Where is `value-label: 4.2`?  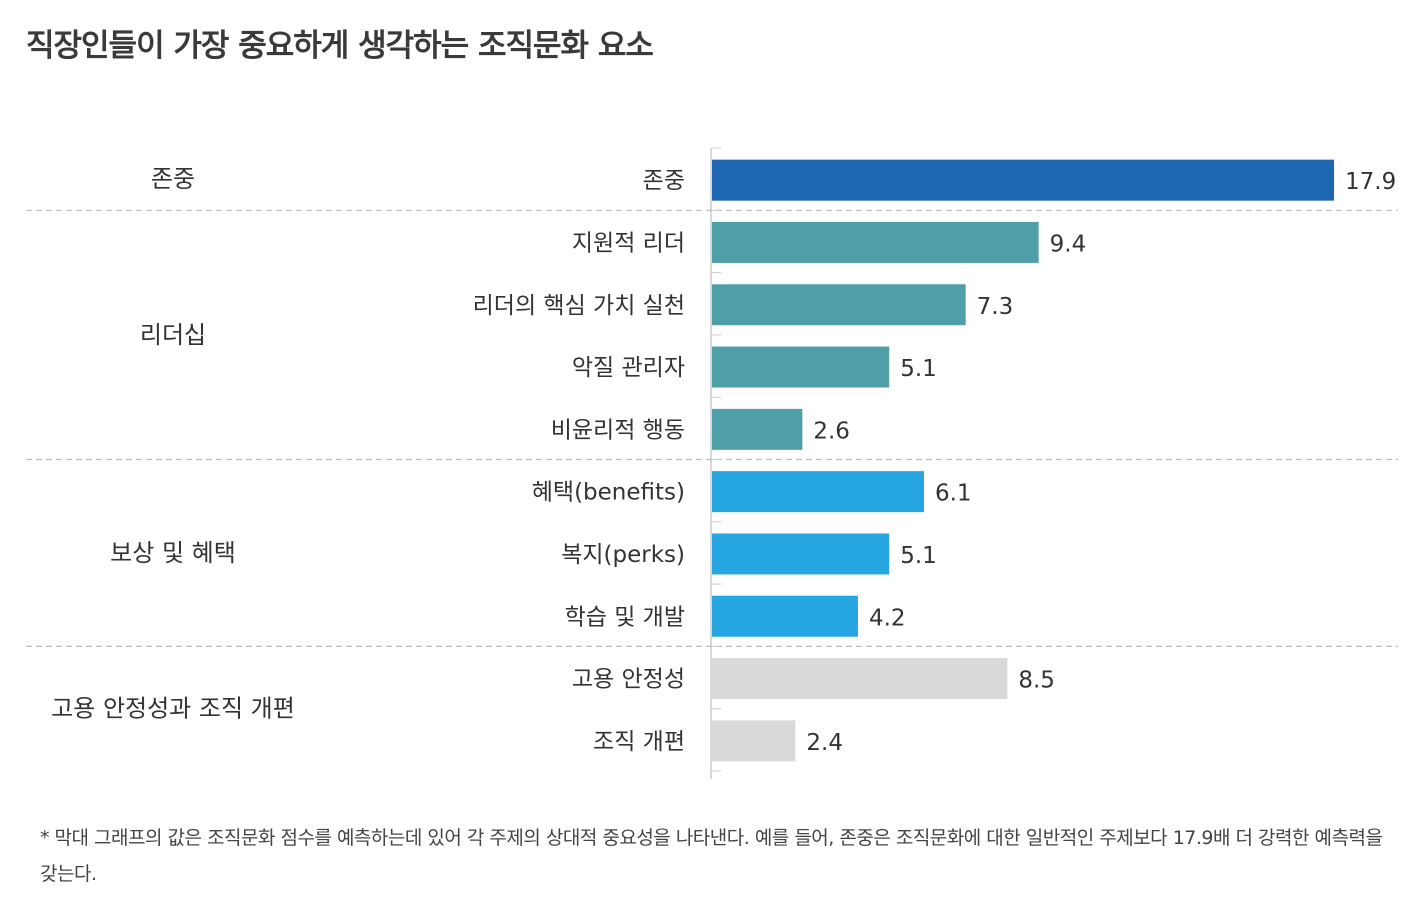
value-label: 4.2 is located at coordinates (887, 618).